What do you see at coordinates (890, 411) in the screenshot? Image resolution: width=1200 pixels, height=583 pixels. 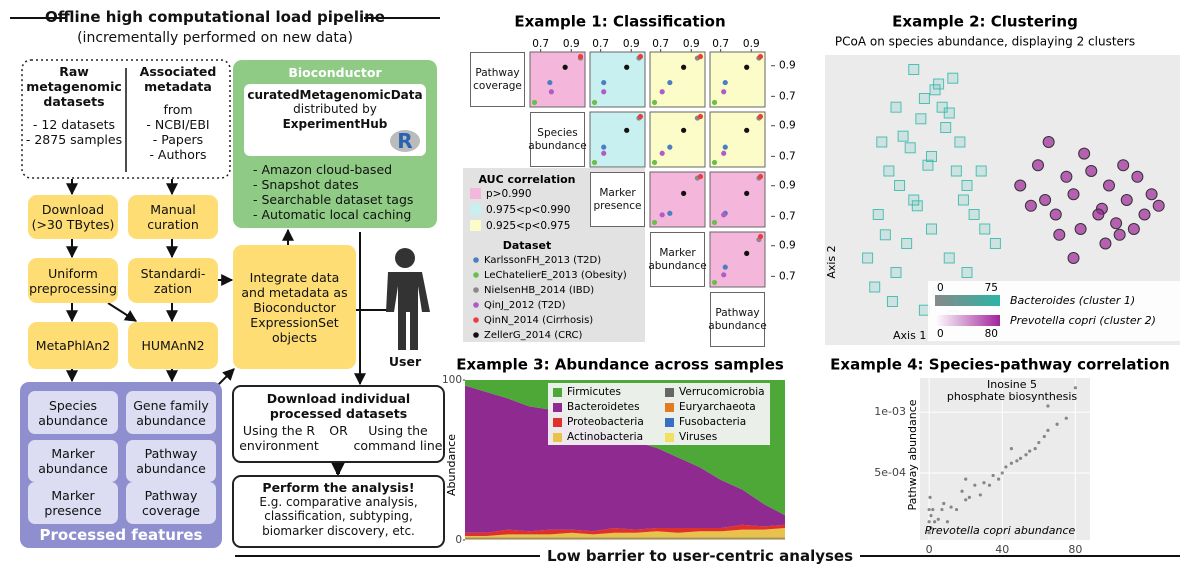 I see `y-tick-label: 1e-03` at bounding box center [890, 411].